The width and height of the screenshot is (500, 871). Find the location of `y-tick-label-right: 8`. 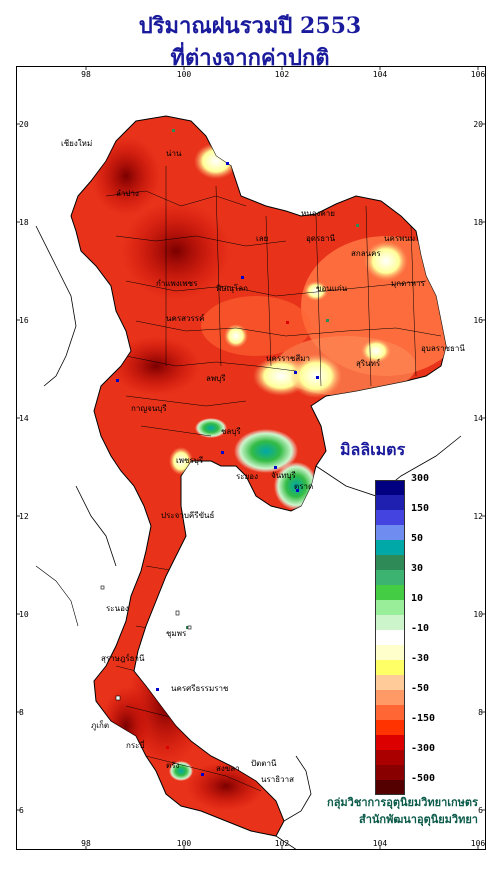

y-tick-label-right: 8 is located at coordinates (480, 712).